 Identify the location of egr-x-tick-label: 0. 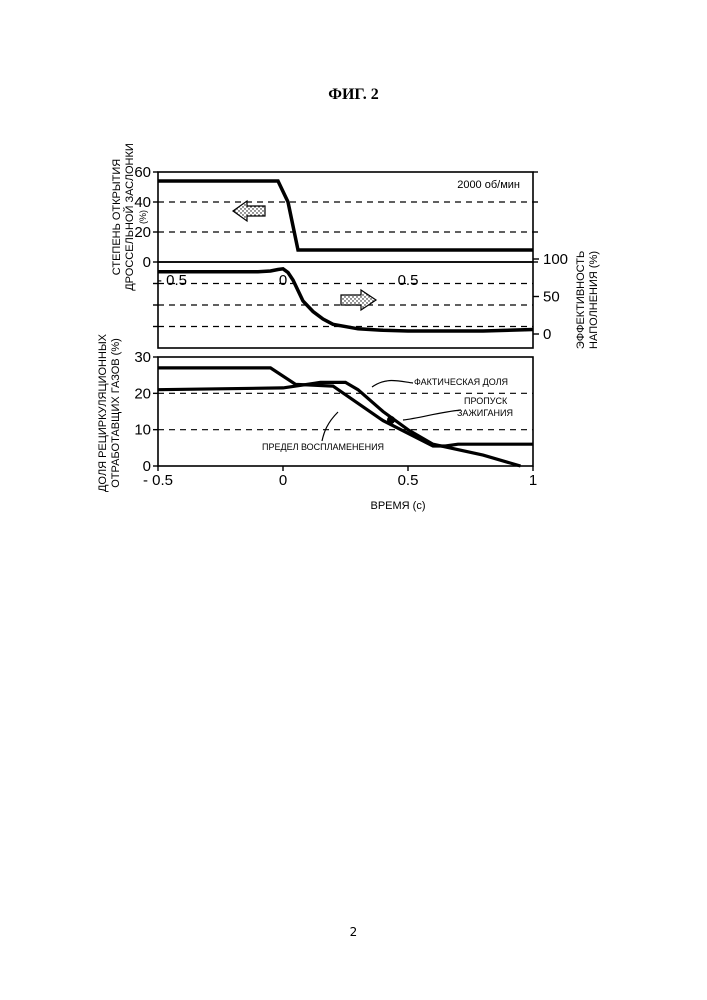
(283, 480).